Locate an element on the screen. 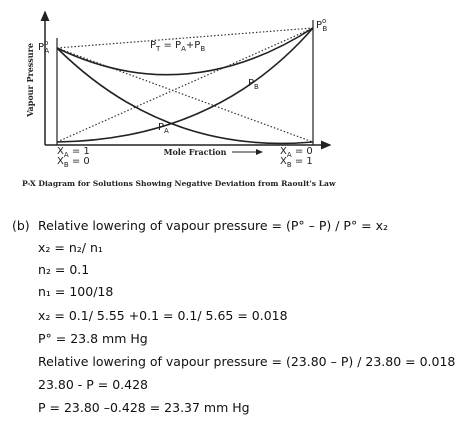 This screenshot has width=474, height=424. diagram-label: XA = 0 is located at coordinates (296, 152).